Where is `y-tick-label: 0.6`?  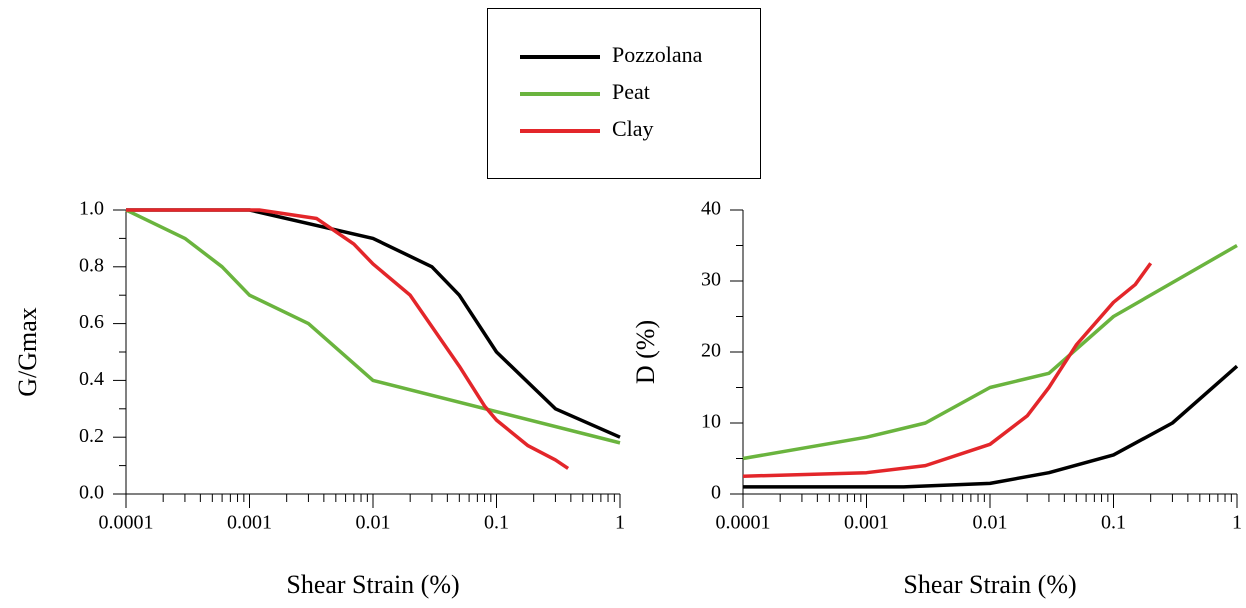 y-tick-label: 0.6 is located at coordinates (91, 322).